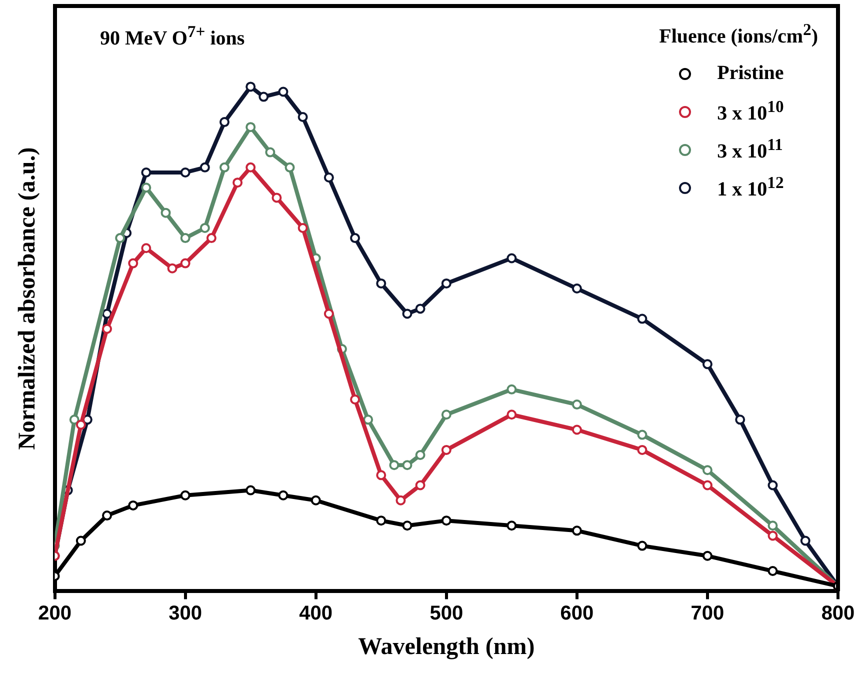 This screenshot has width=858, height=676. I want to click on legend-label: 3 x 10$^{11}$, so click(750, 149).